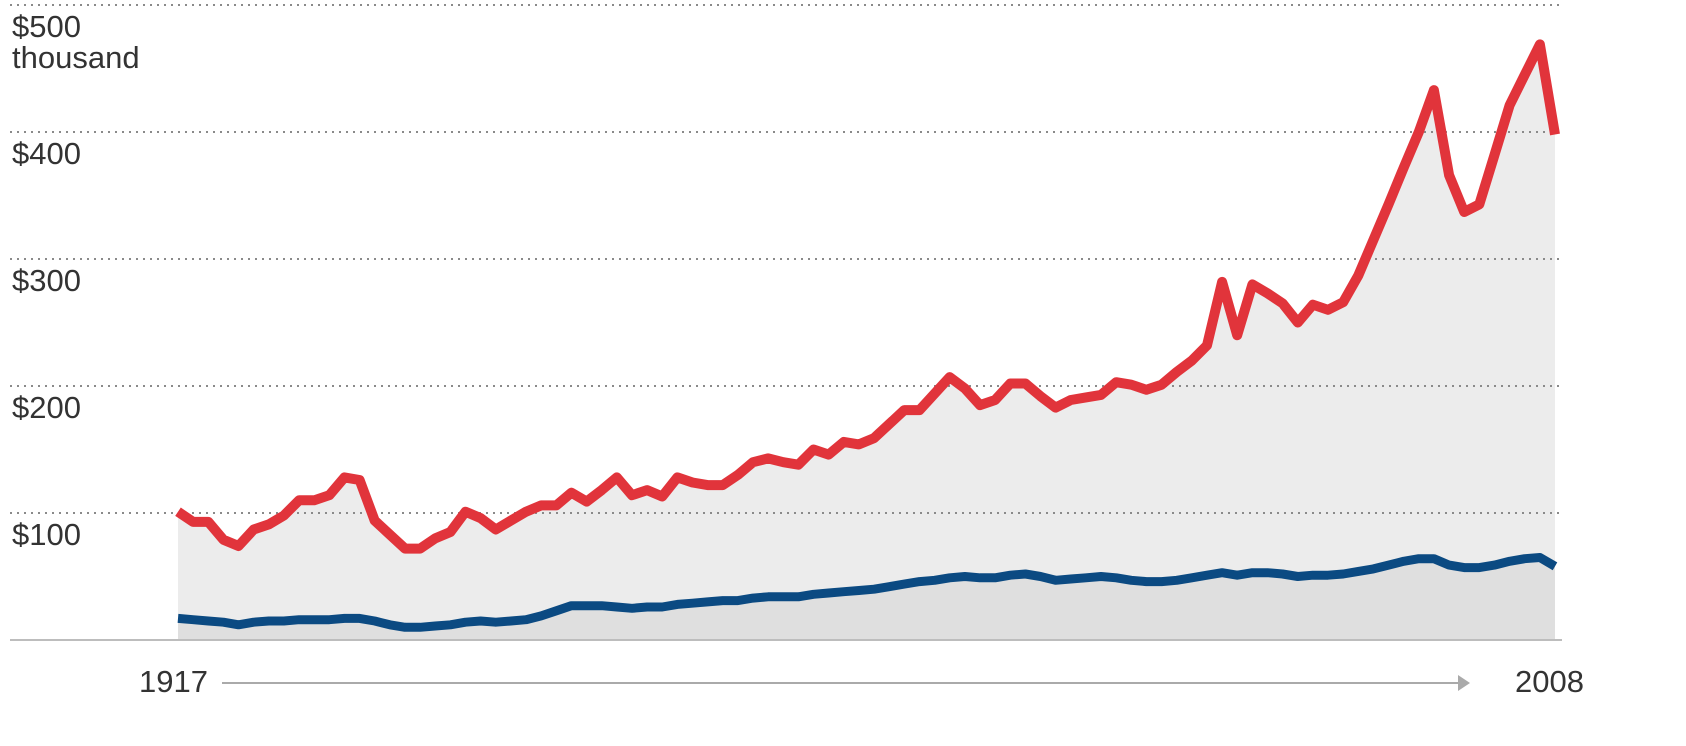  Describe the element at coordinates (867, 592) in the screenshot. I see `line` at that location.